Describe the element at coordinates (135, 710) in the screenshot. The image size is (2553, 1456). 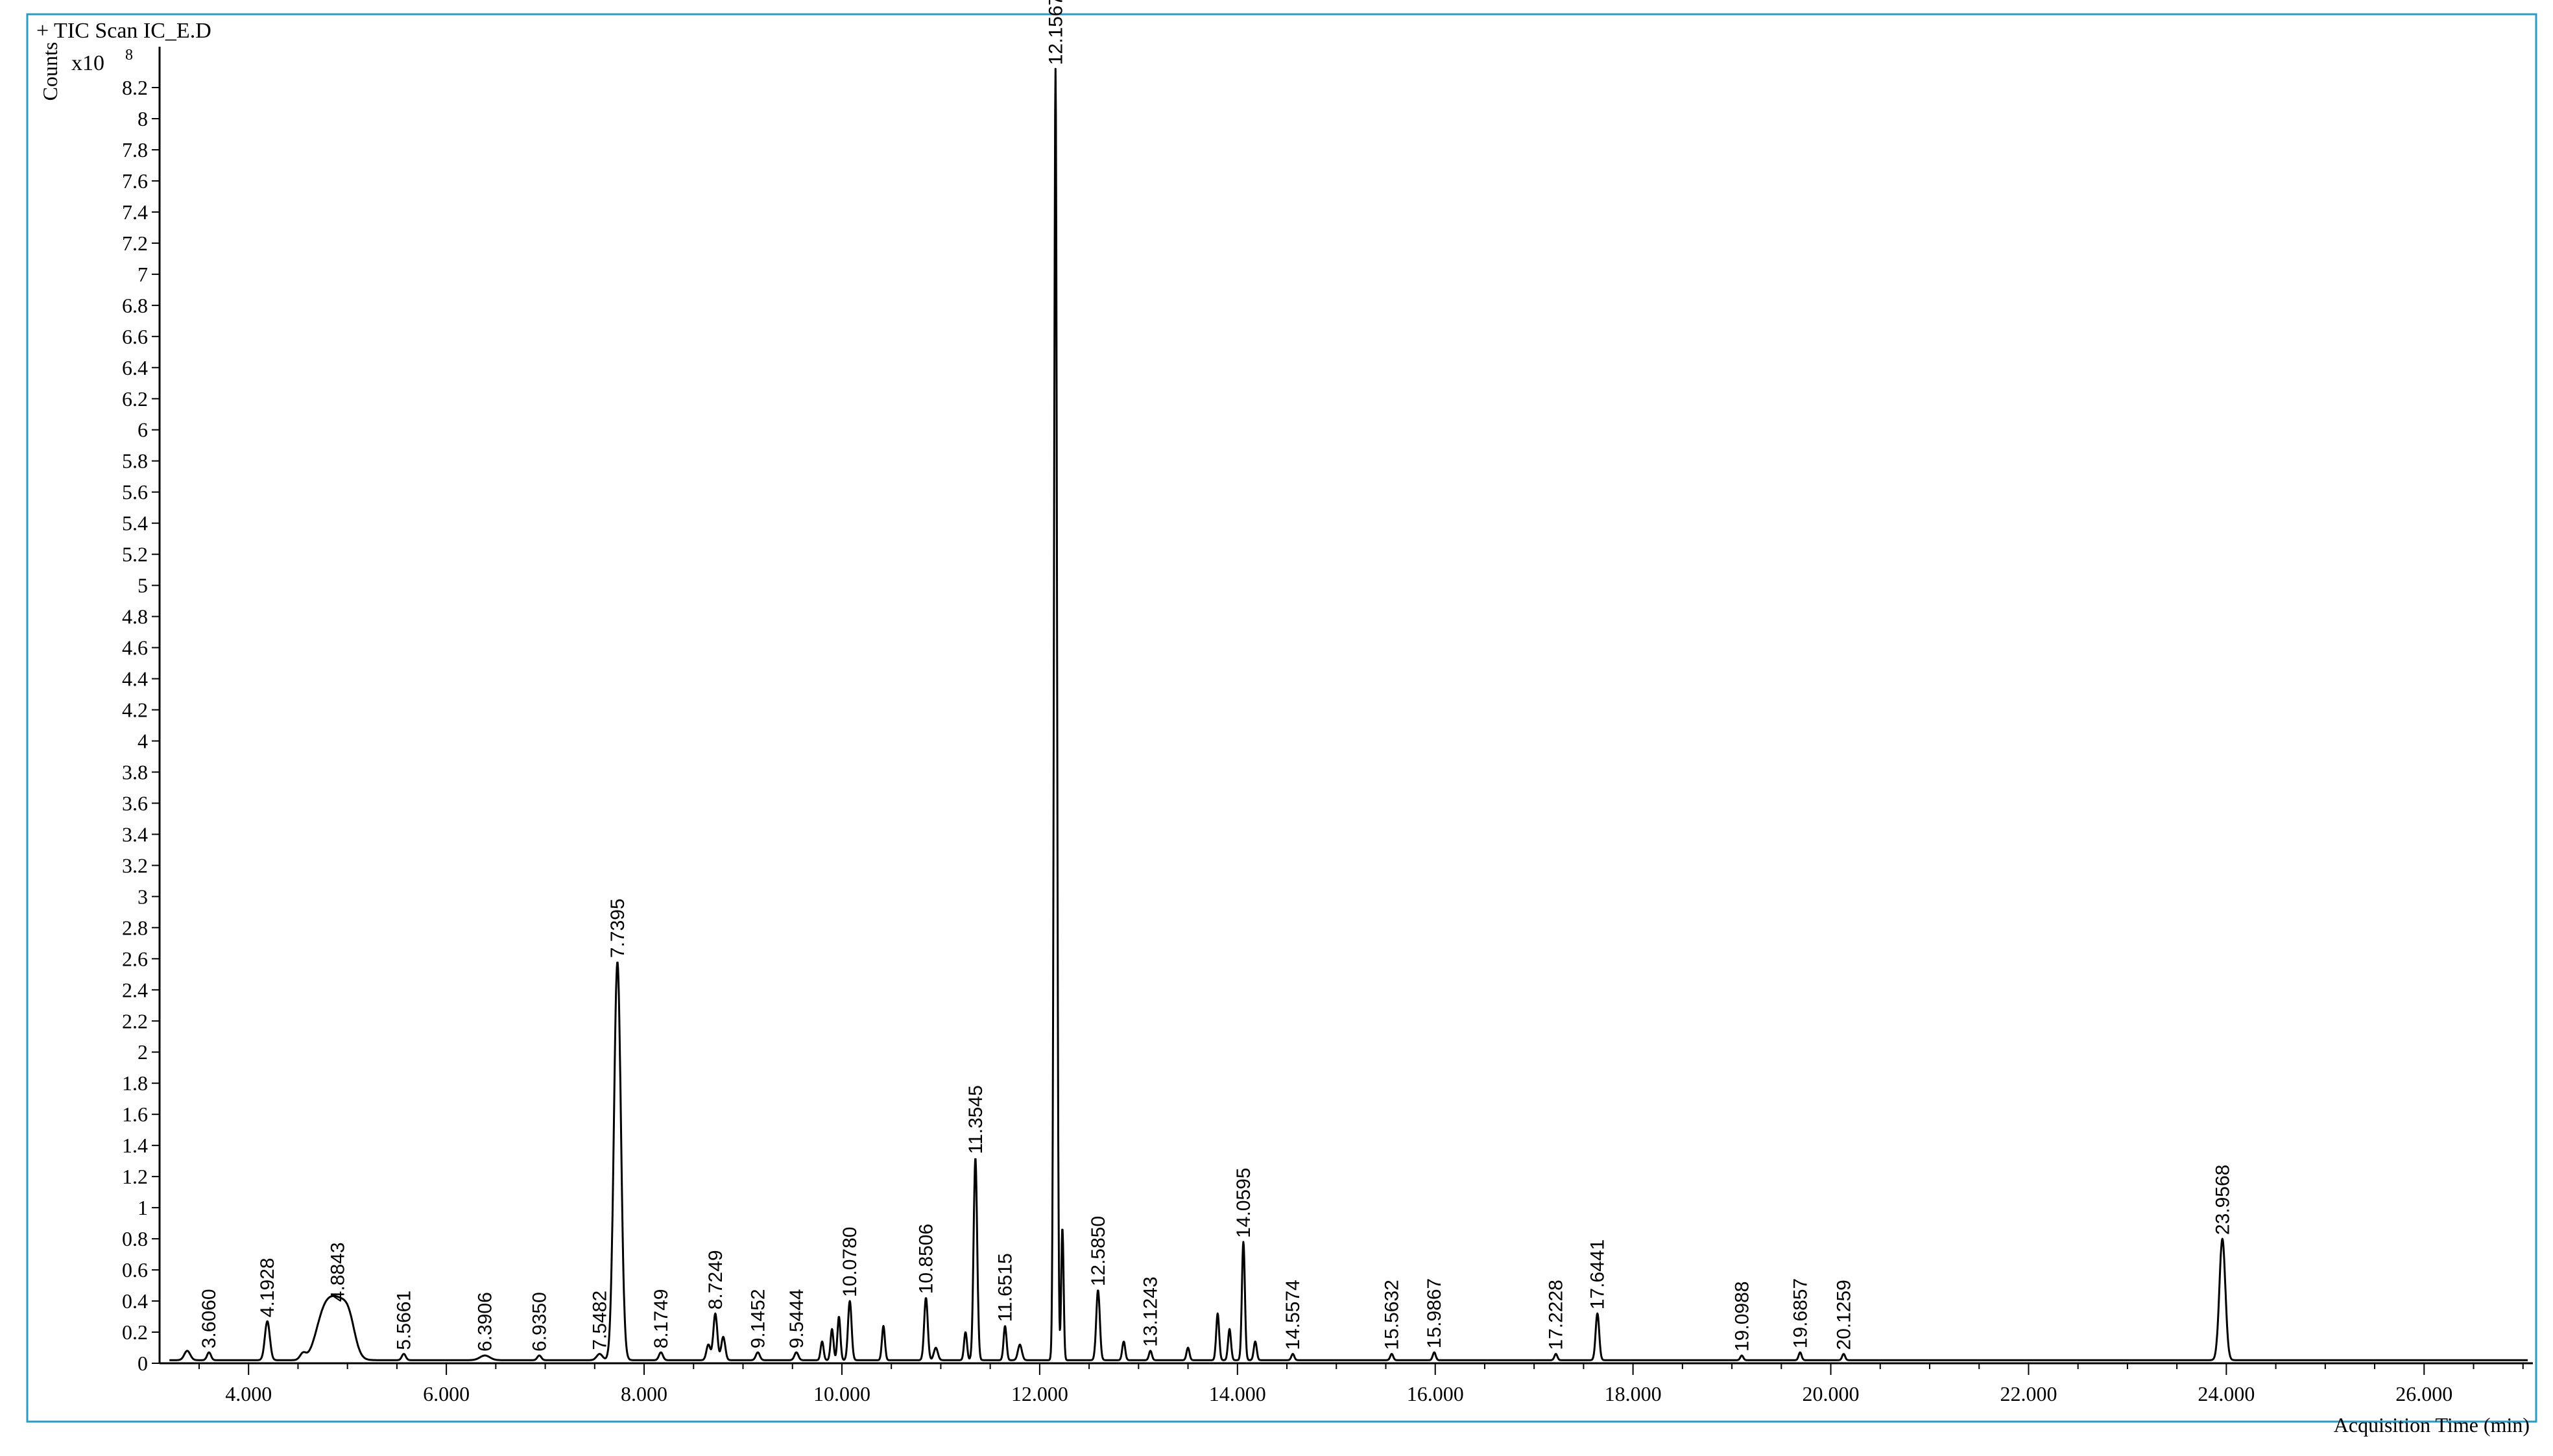
I see `y-tick-label: 4.2` at that location.